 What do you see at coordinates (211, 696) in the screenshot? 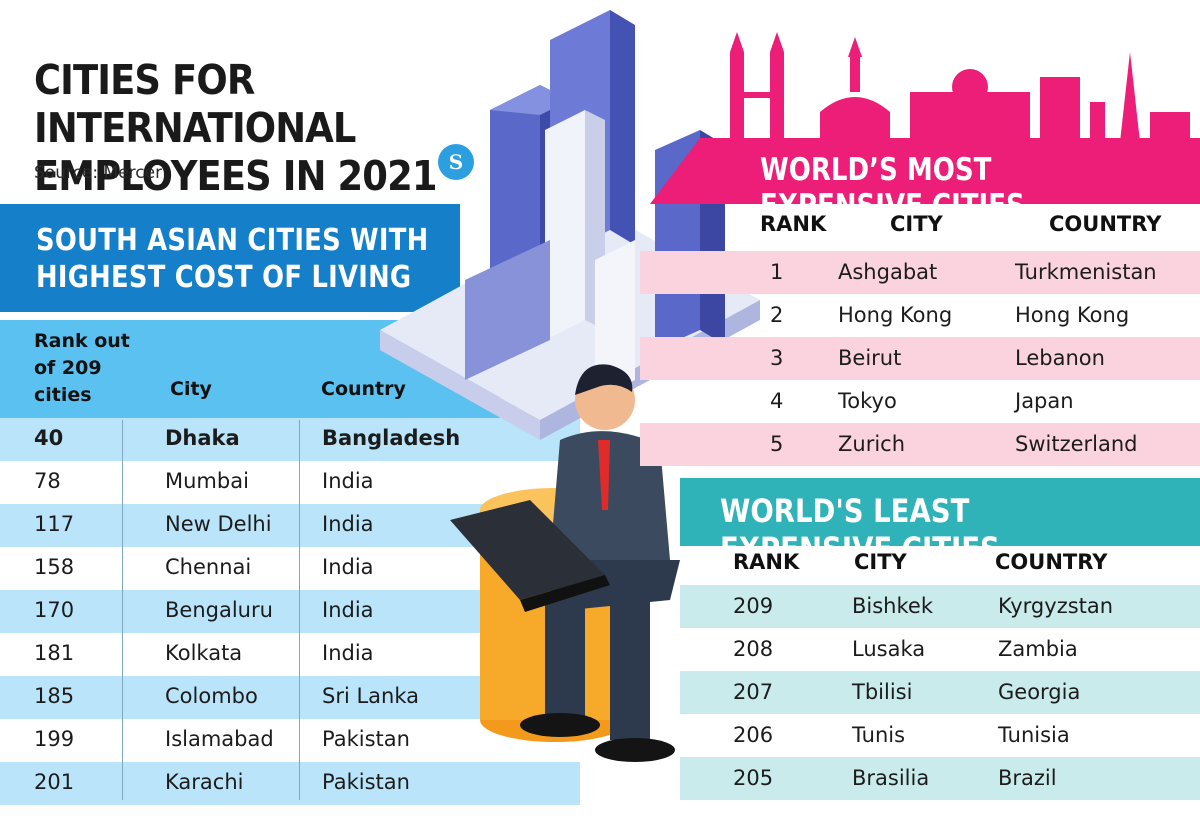
I see `city-cell: Colombo` at bounding box center [211, 696].